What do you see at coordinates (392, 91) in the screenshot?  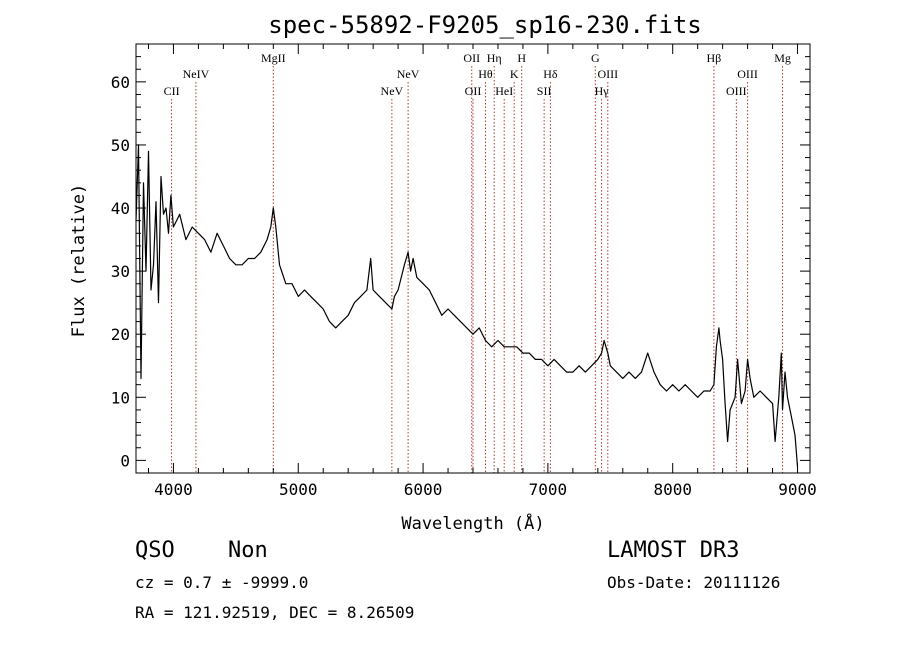 I see `line-label-3: NeV` at bounding box center [392, 91].